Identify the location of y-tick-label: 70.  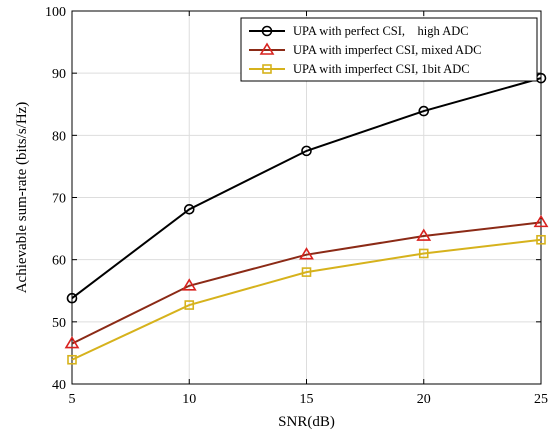
(59, 199).